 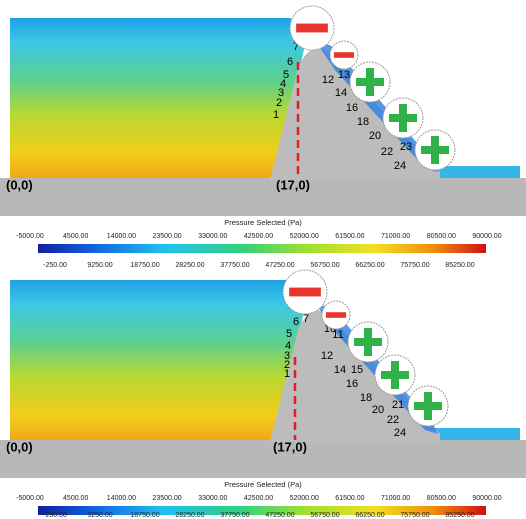 What do you see at coordinates (324, 515) in the screenshot?
I see `colorbar-tick-label: 56750.00` at bounding box center [324, 515].